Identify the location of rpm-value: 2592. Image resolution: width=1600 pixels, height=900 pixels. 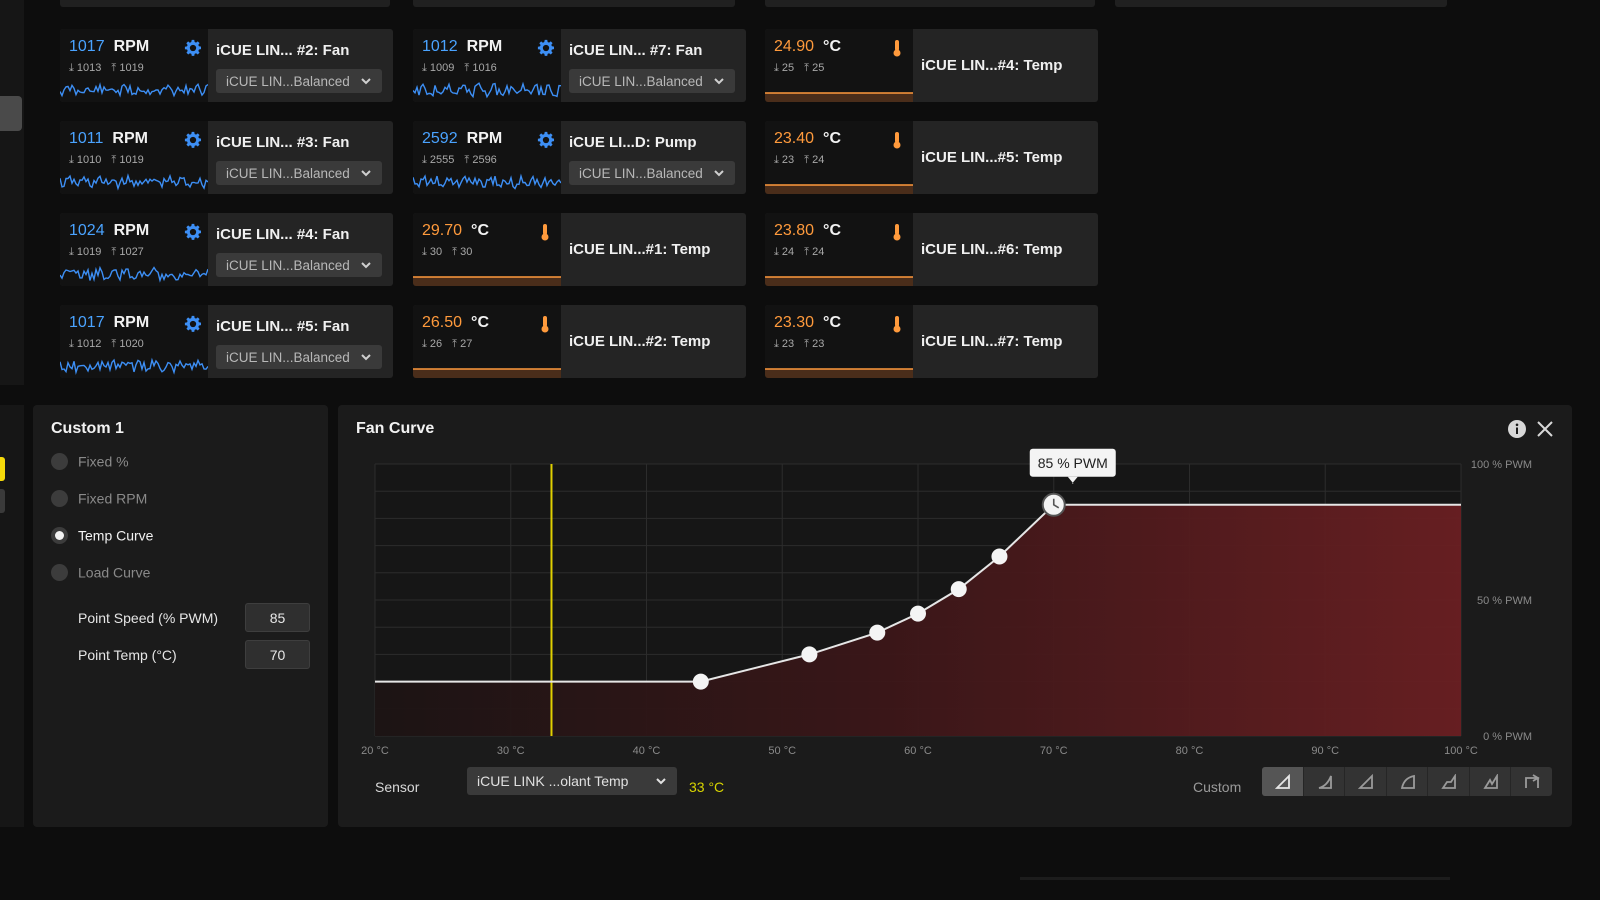
(440, 138).